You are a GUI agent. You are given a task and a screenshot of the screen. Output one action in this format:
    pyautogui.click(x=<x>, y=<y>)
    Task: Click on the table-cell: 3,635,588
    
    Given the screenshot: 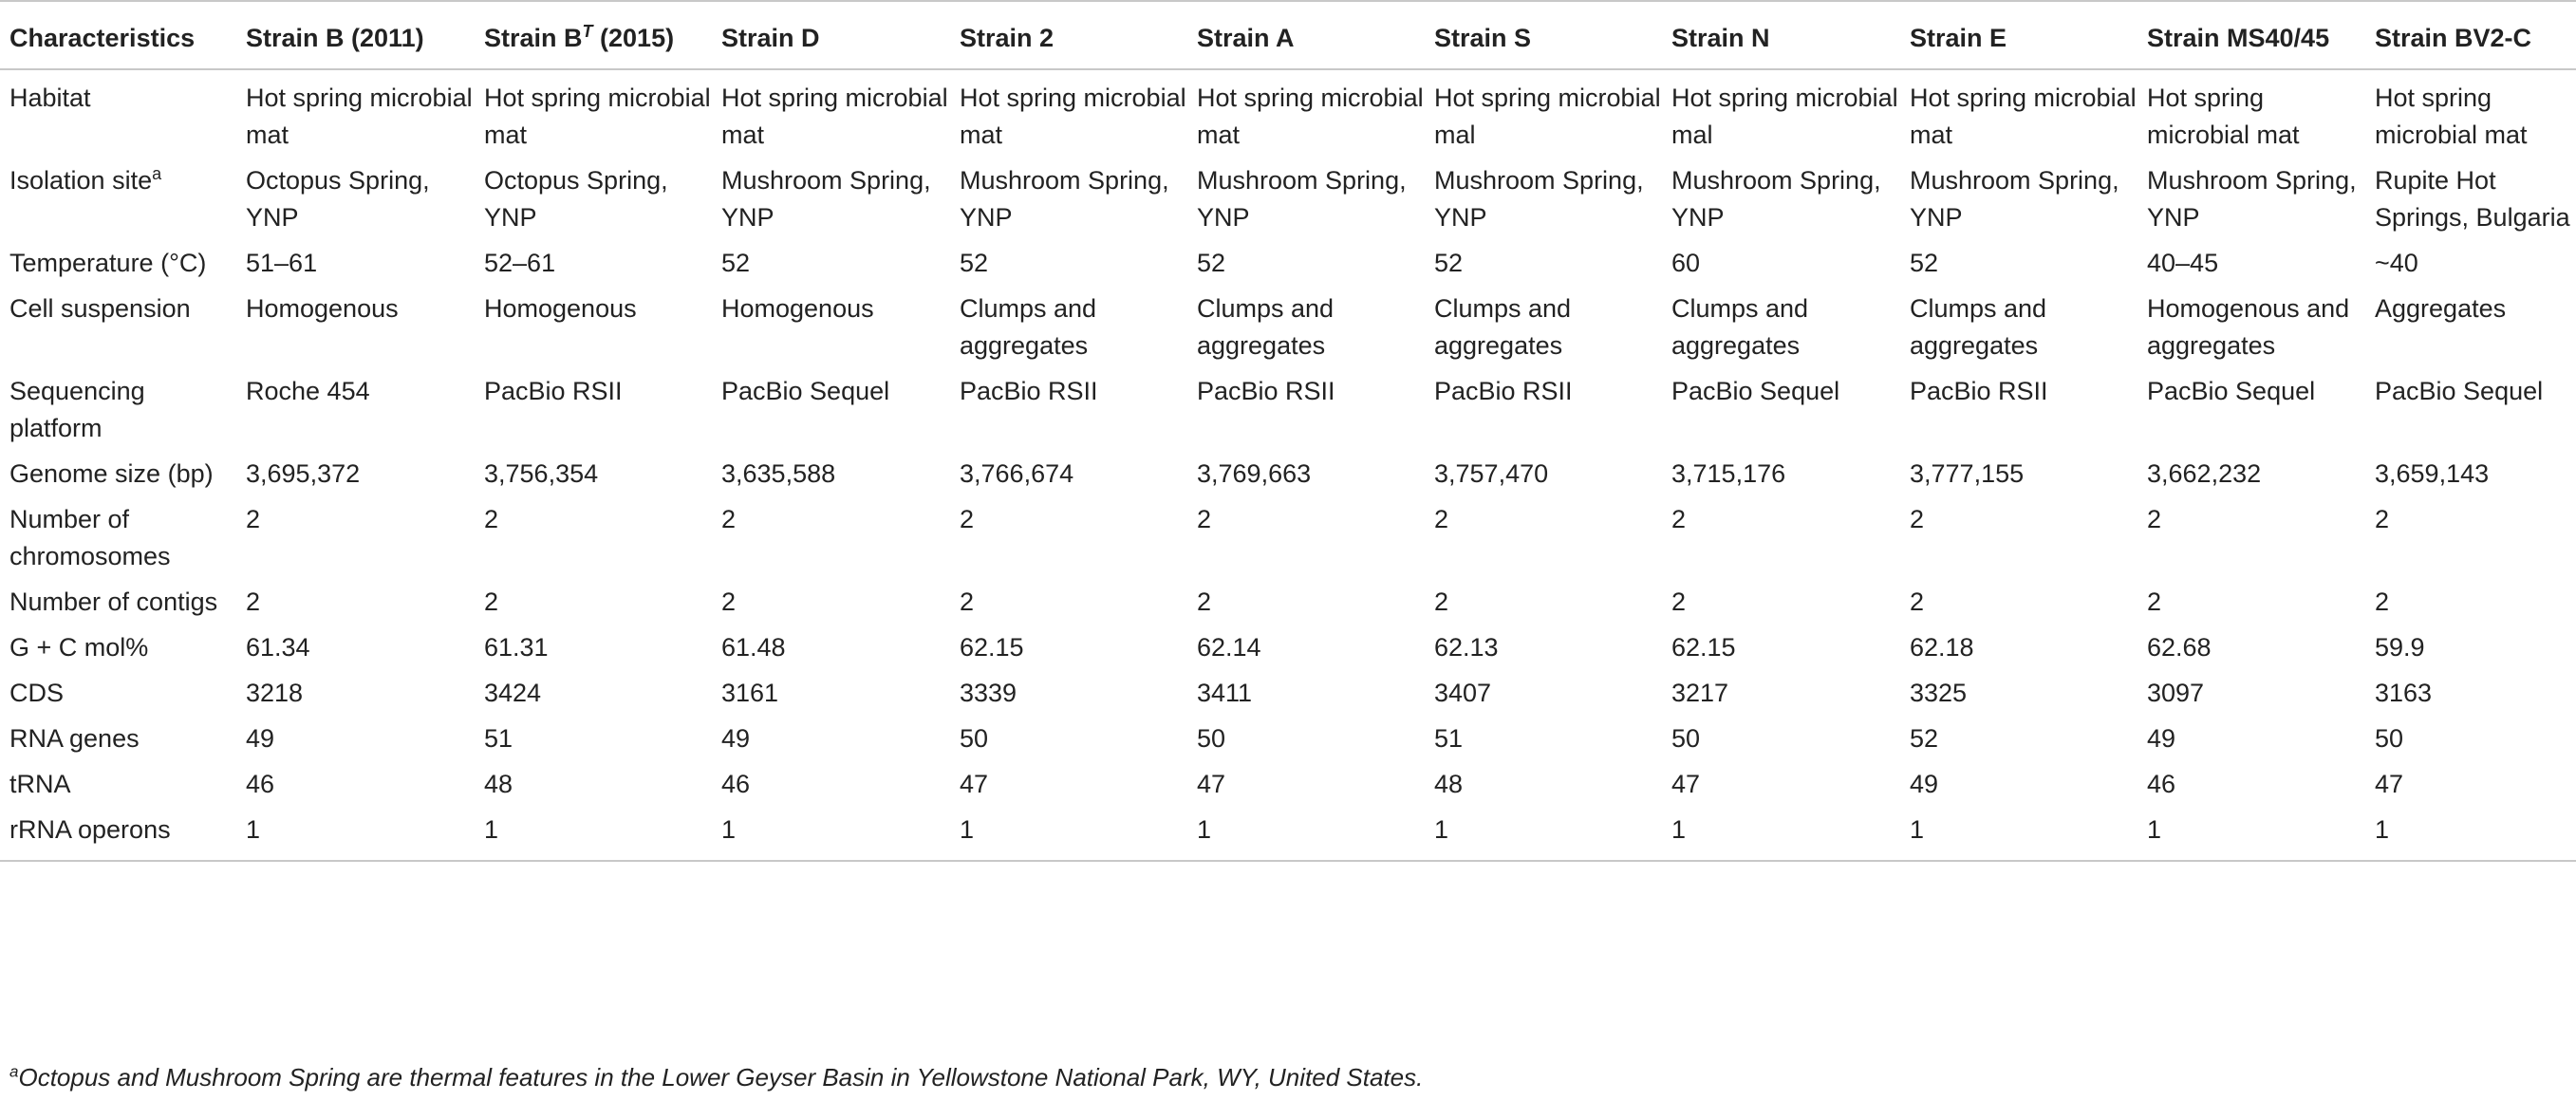 What is the action you would take?
    pyautogui.click(x=779, y=473)
    